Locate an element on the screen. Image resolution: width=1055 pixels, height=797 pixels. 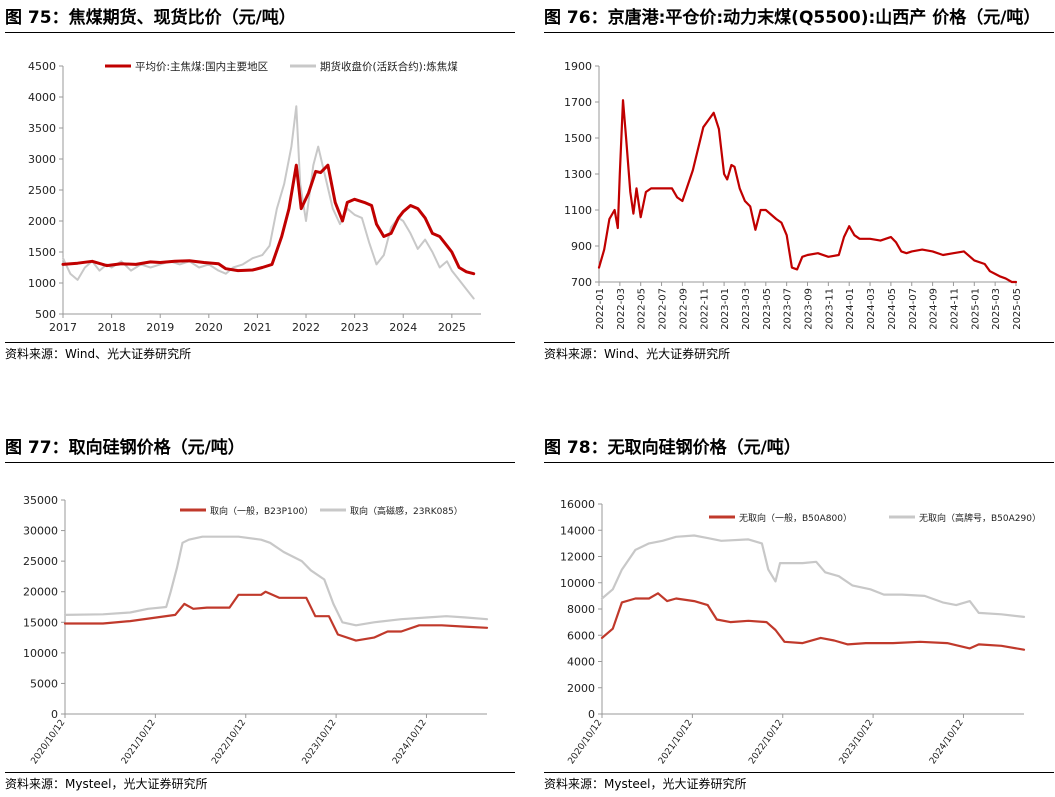
x-tick-label: 2022-11 is located at coordinates (704, 309).